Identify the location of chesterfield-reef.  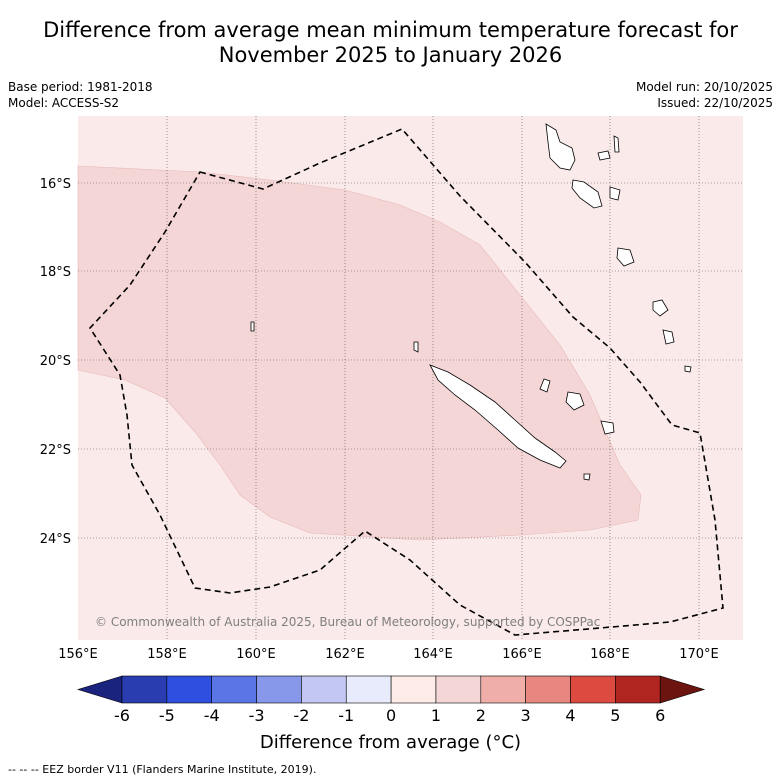
(252, 326).